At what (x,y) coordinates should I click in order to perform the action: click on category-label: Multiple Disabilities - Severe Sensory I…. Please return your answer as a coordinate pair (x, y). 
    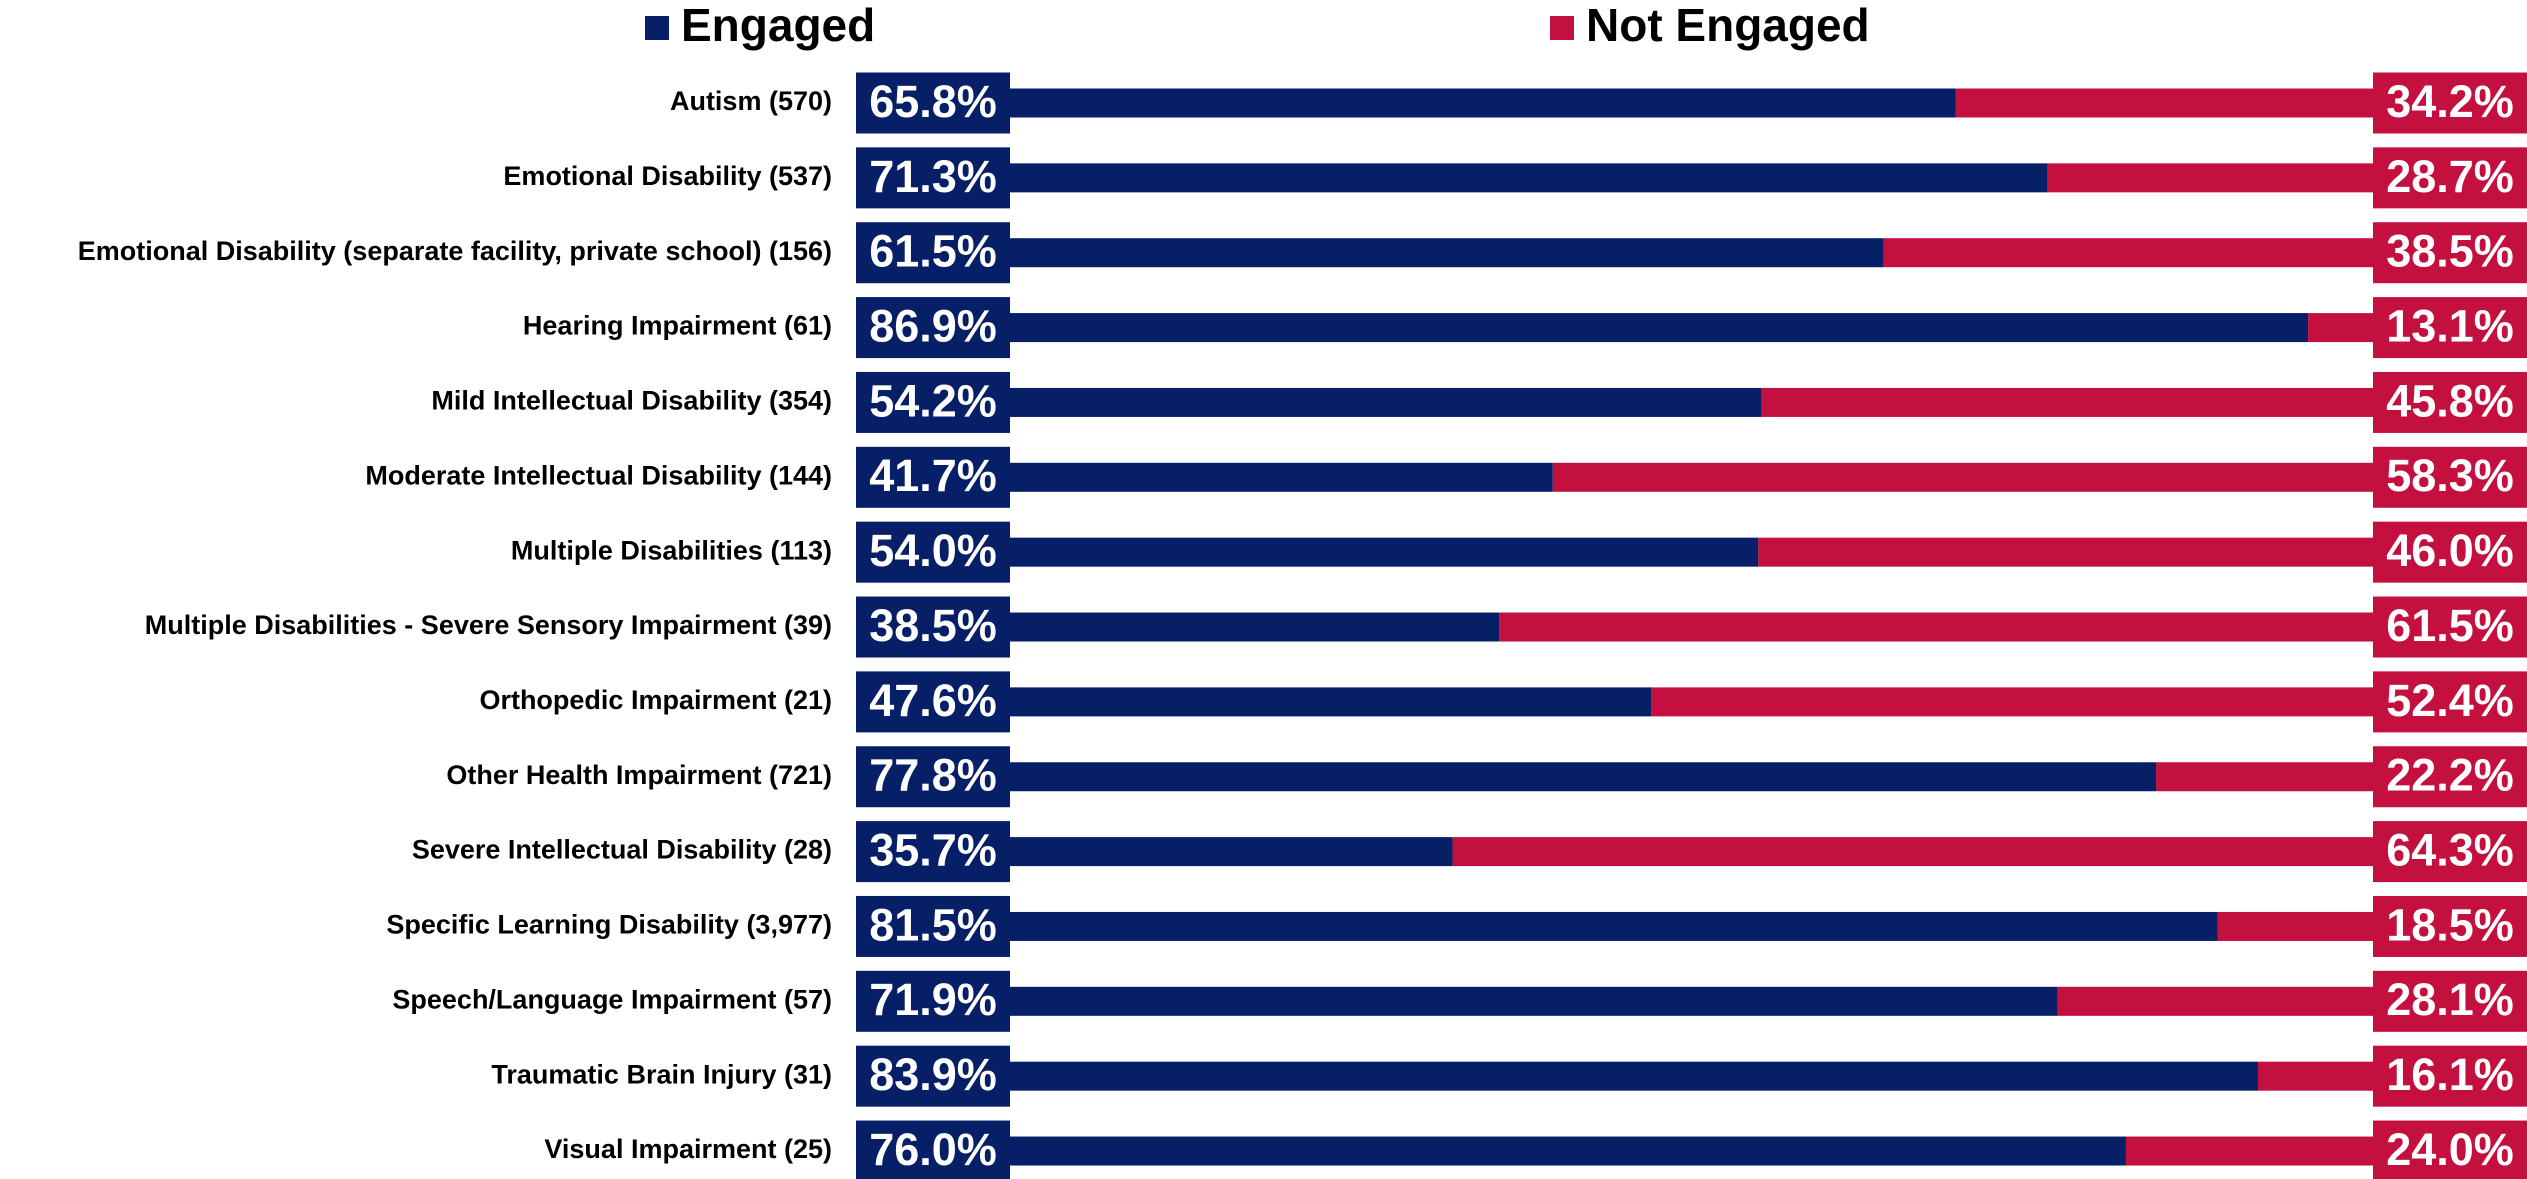
    Looking at the image, I should click on (488, 625).